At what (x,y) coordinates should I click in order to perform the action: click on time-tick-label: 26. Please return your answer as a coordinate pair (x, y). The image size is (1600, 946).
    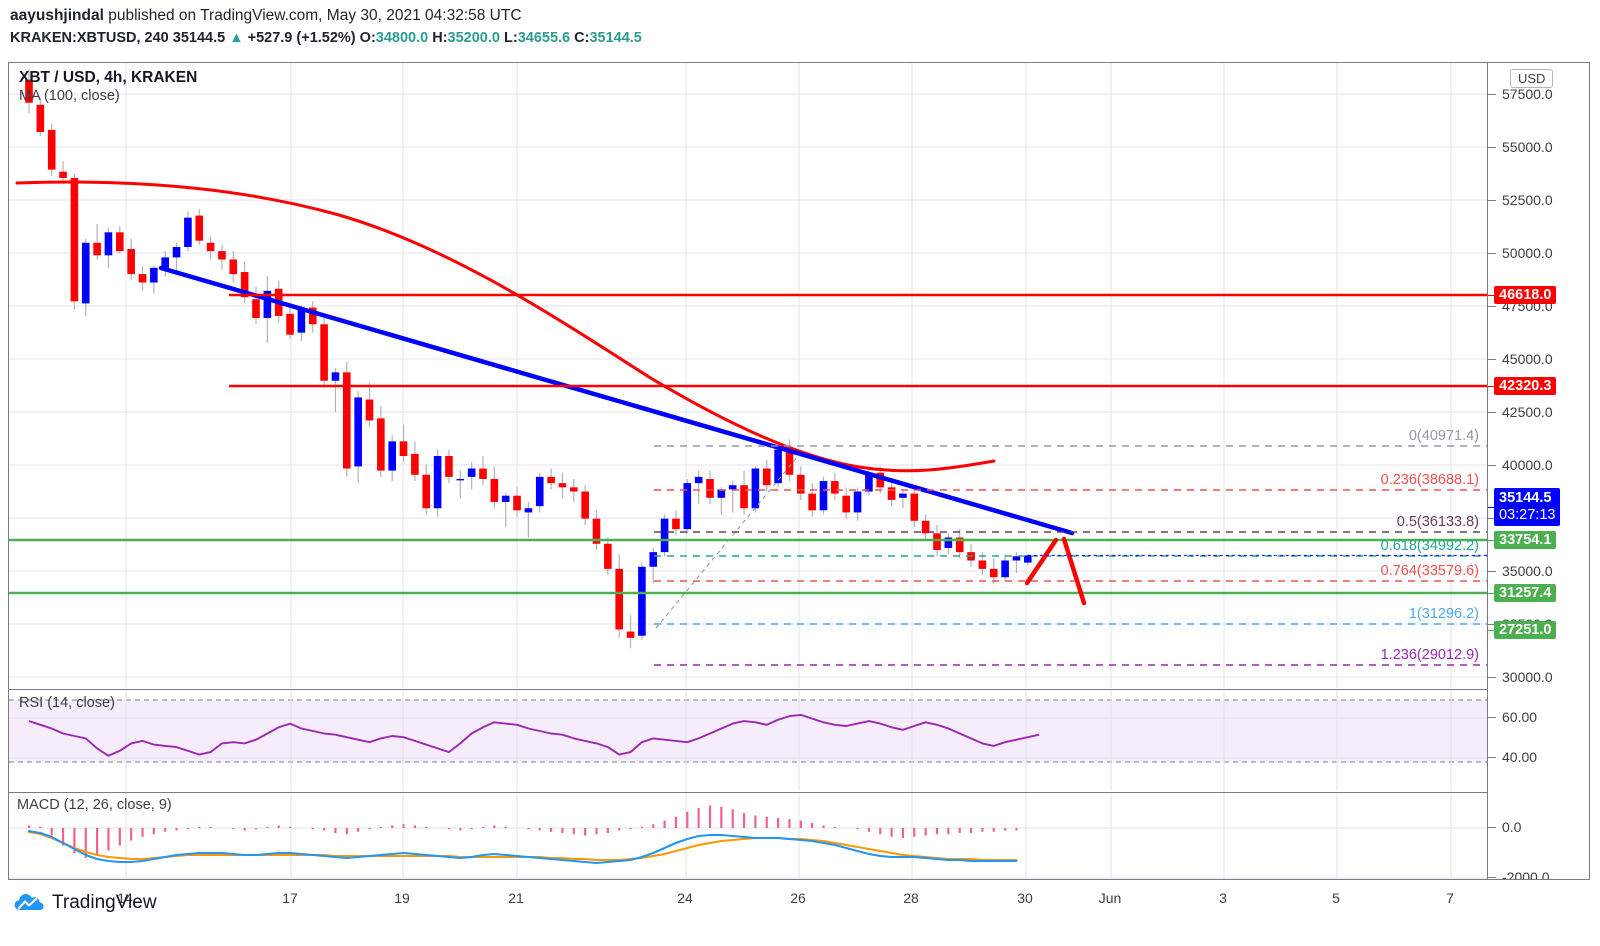
    Looking at the image, I should click on (798, 898).